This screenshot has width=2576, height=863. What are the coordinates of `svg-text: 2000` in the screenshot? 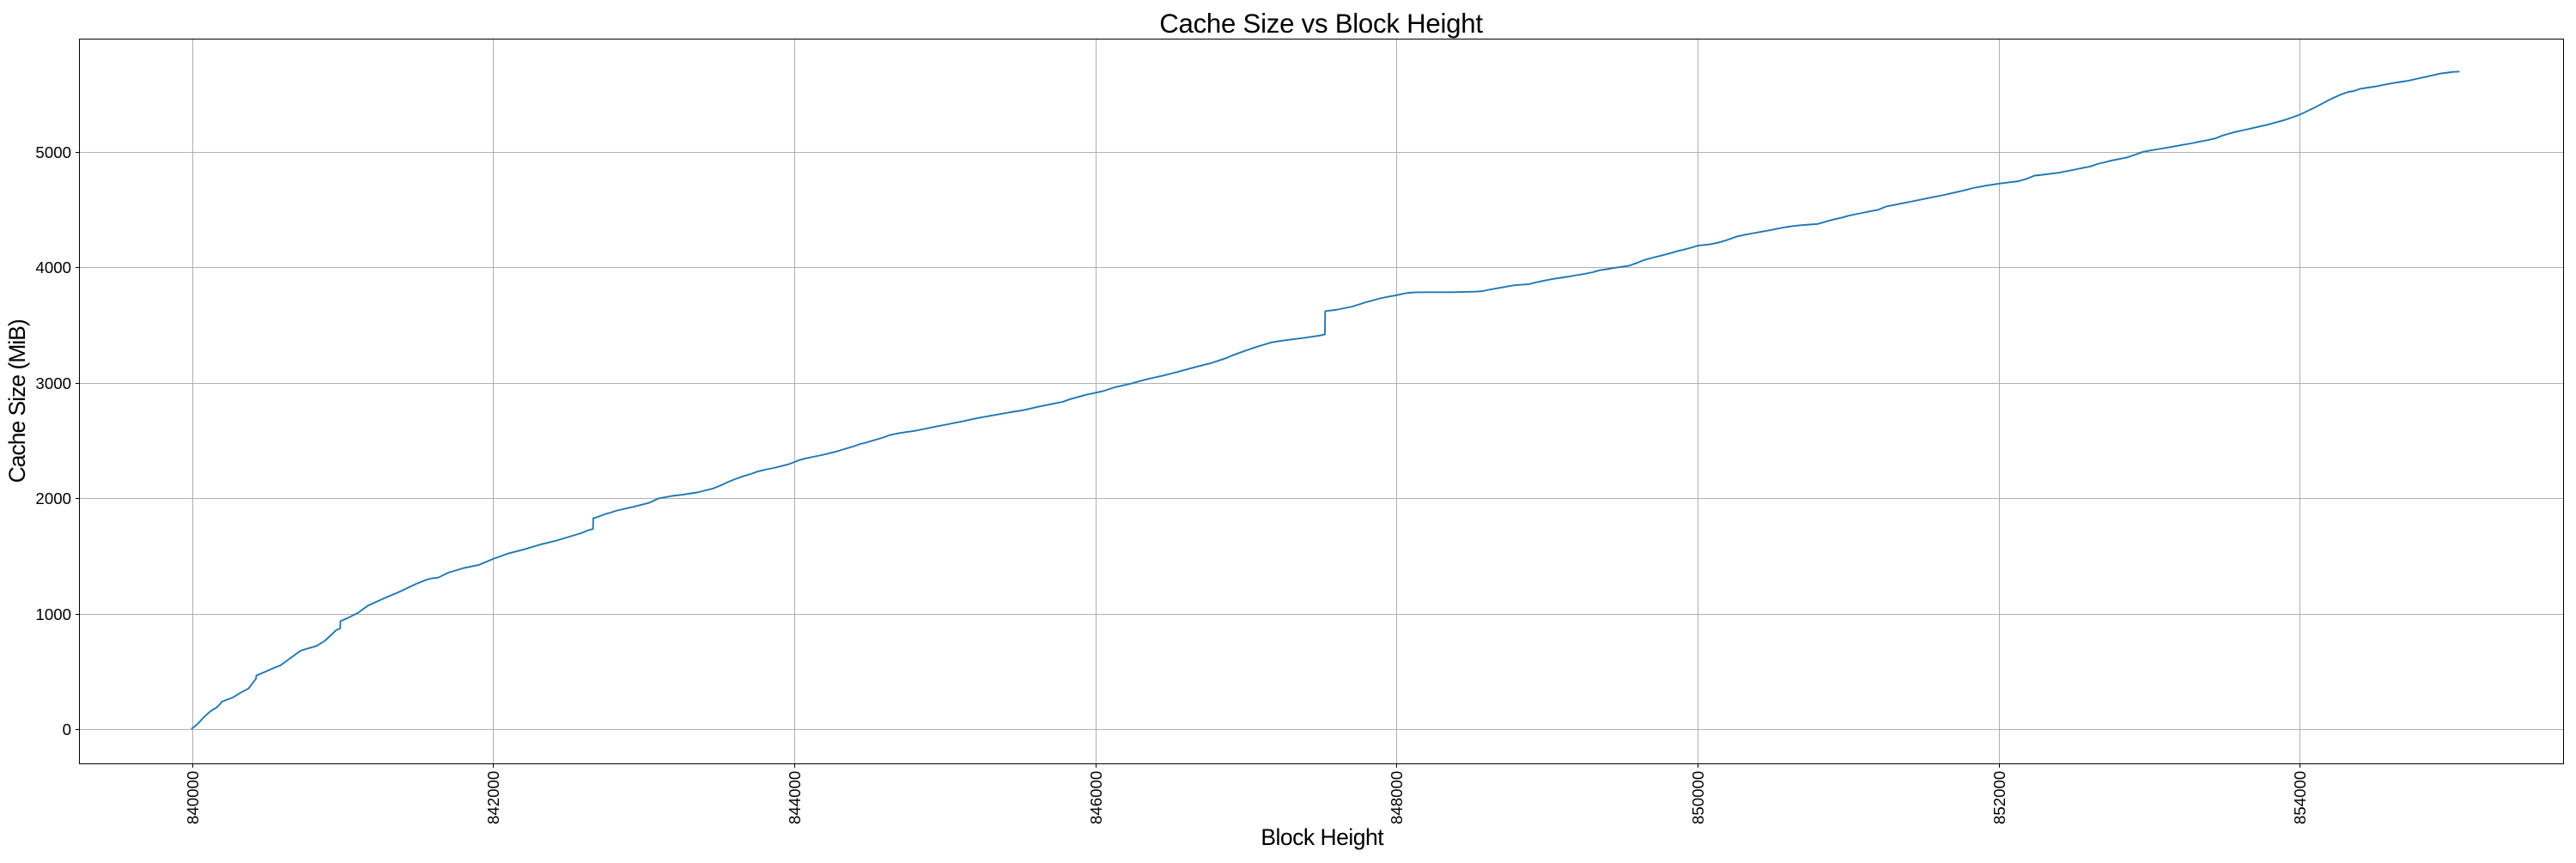 It's located at (53, 498).